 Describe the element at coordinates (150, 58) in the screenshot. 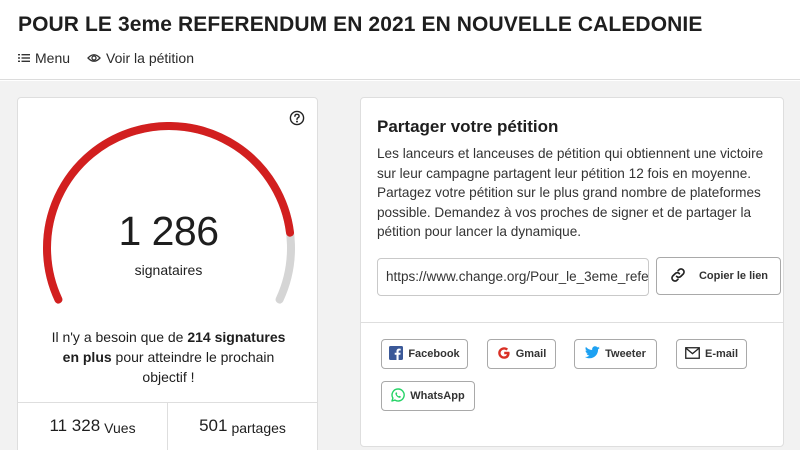

I see `view-petition-label: Voir la pétition` at that location.